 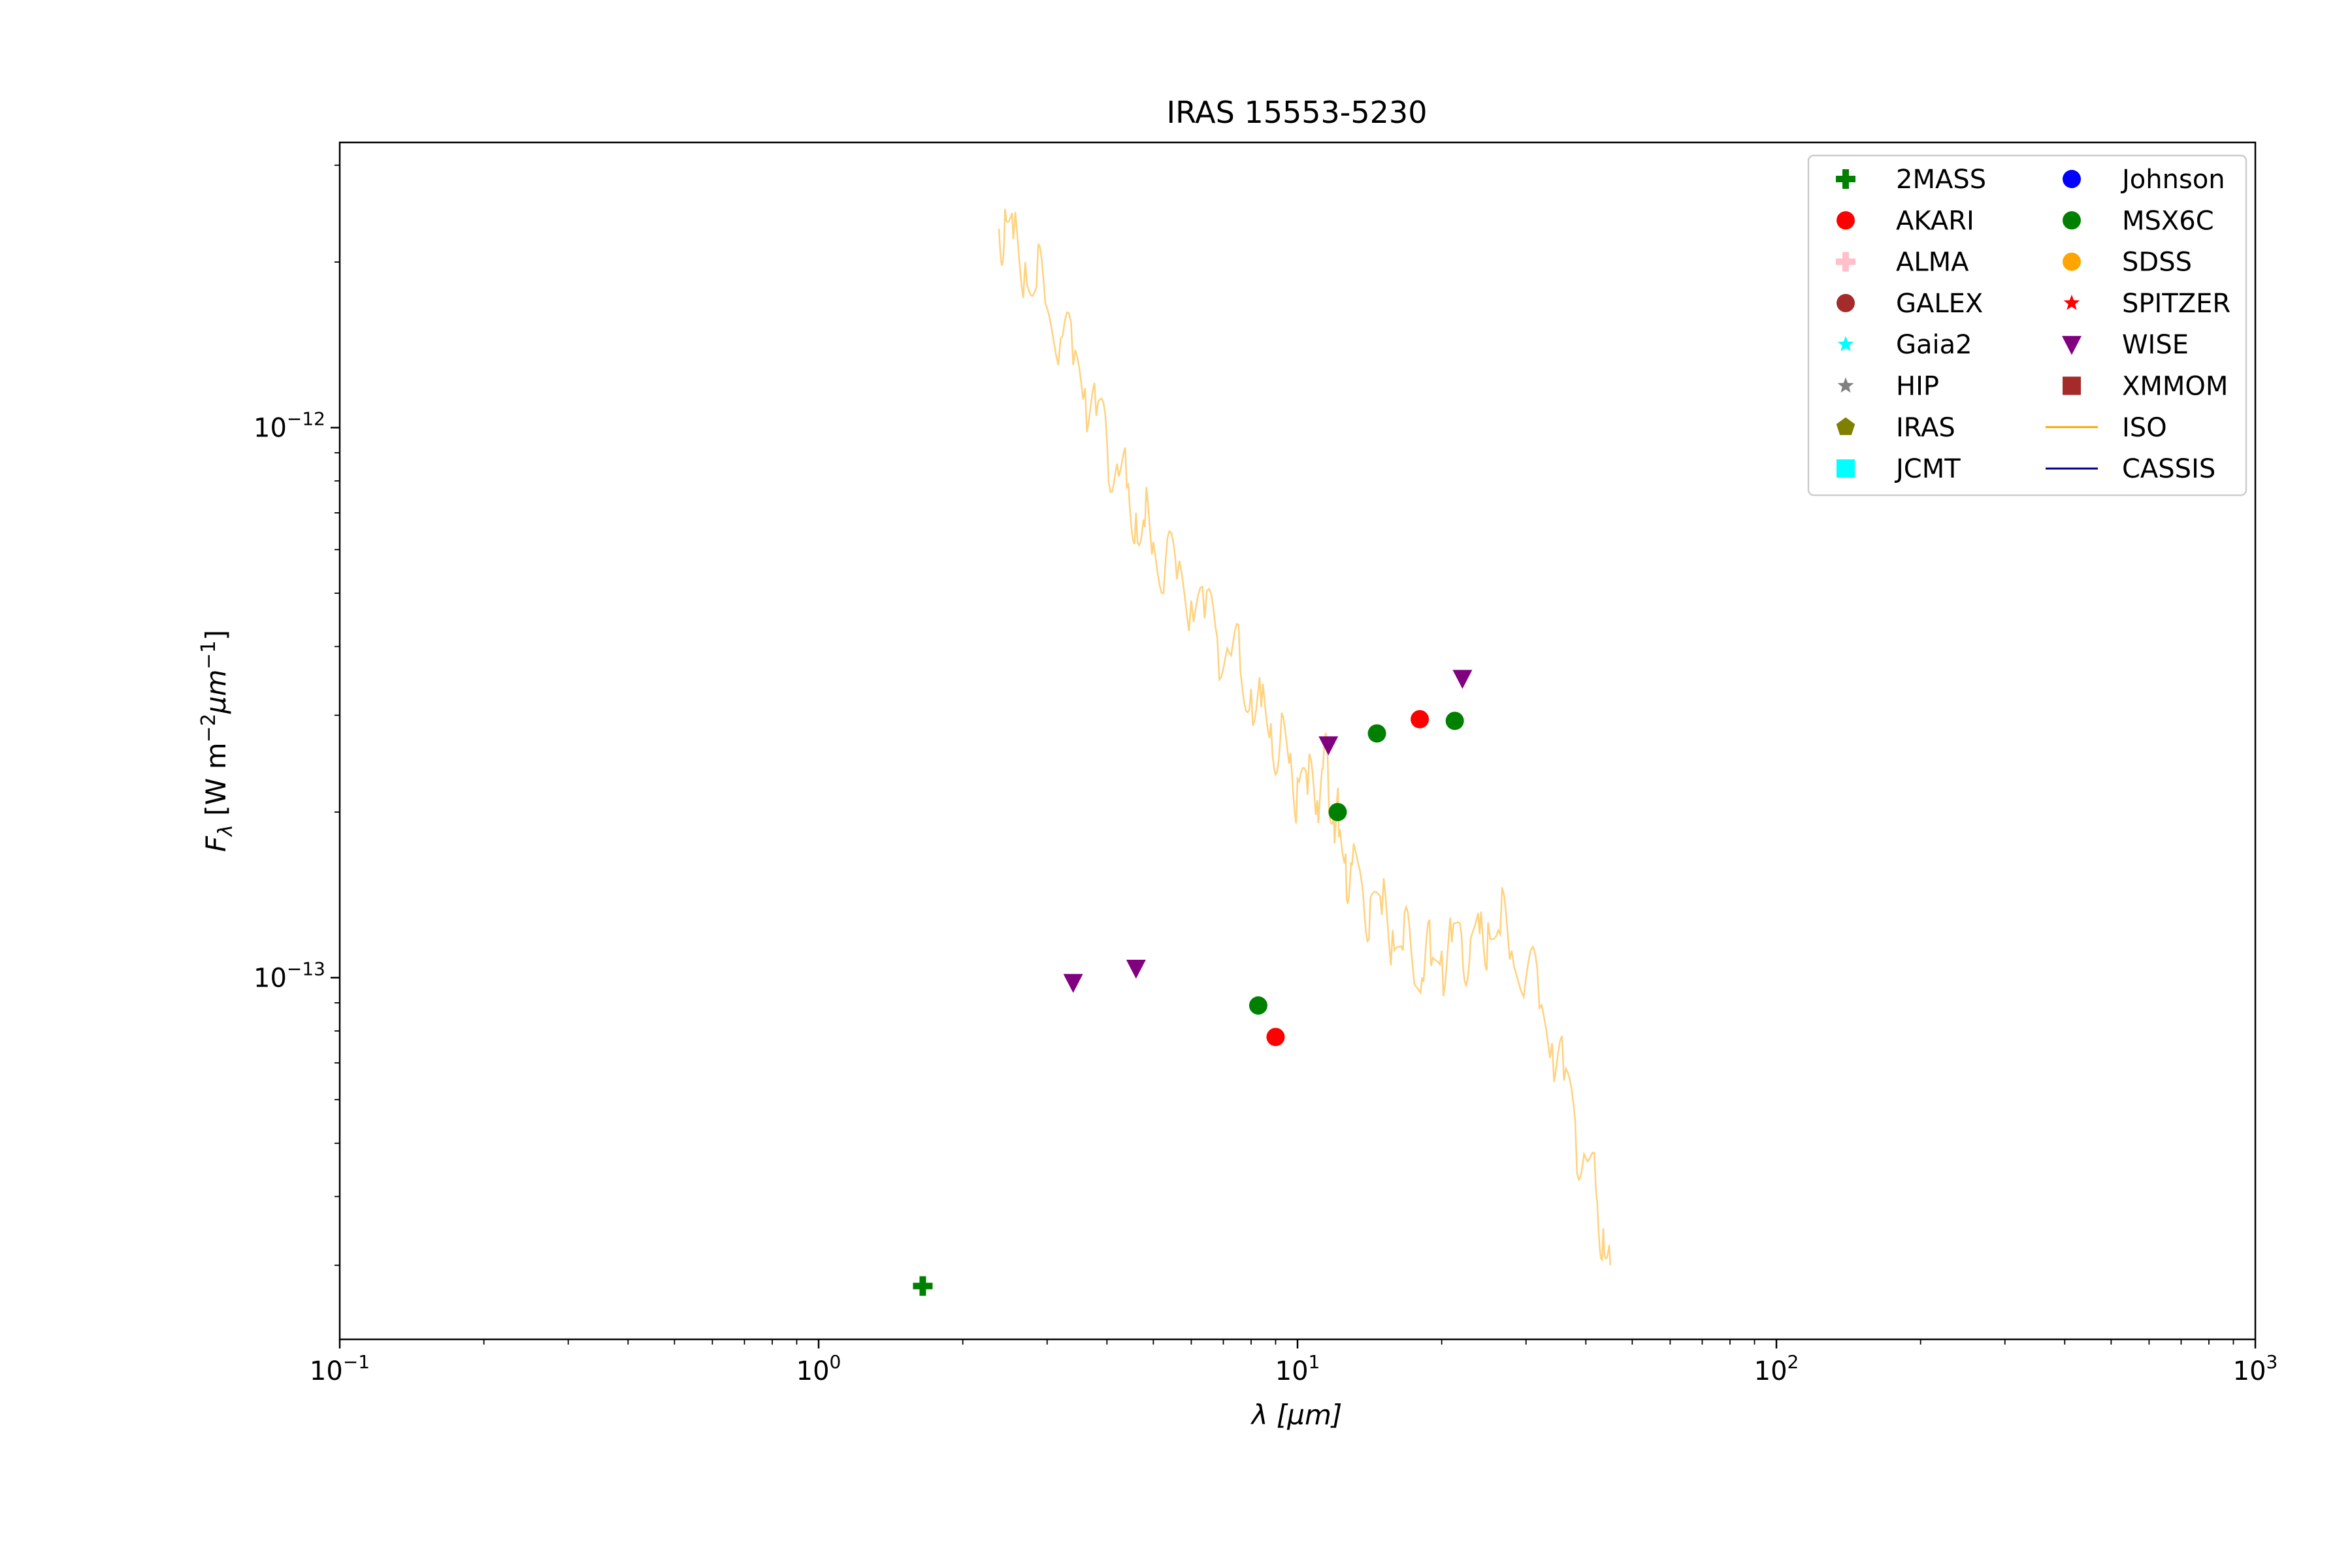 I want to click on legend-marker-akari, so click(x=1846, y=220).